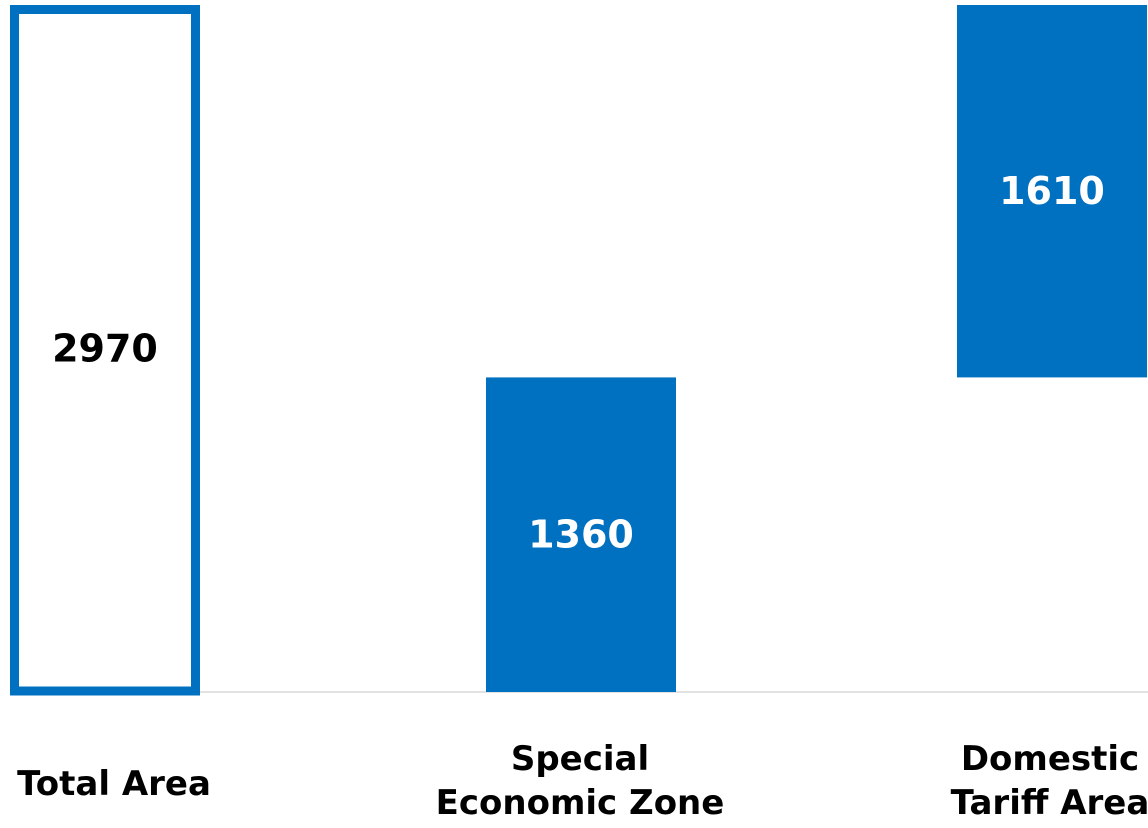  Describe the element at coordinates (580, 759) in the screenshot. I see `category-label-line: Special` at that location.